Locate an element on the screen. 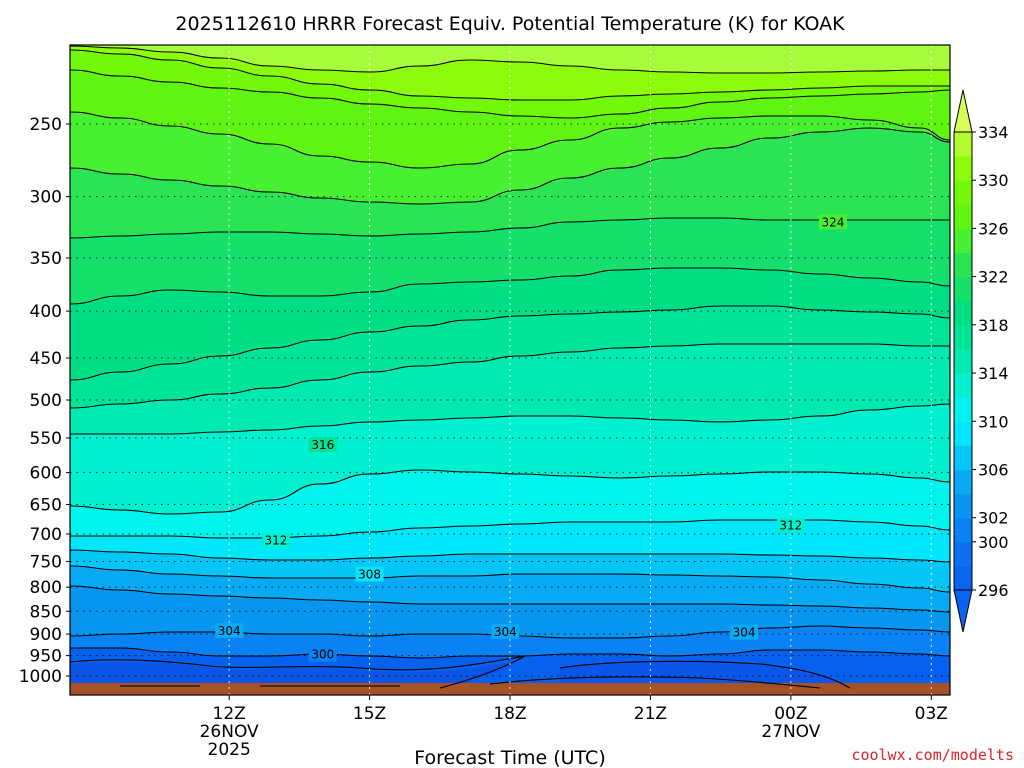 Image resolution: width=1024 pixels, height=768 pixels. x-tick-label-18Z: 18Z is located at coordinates (509, 714).